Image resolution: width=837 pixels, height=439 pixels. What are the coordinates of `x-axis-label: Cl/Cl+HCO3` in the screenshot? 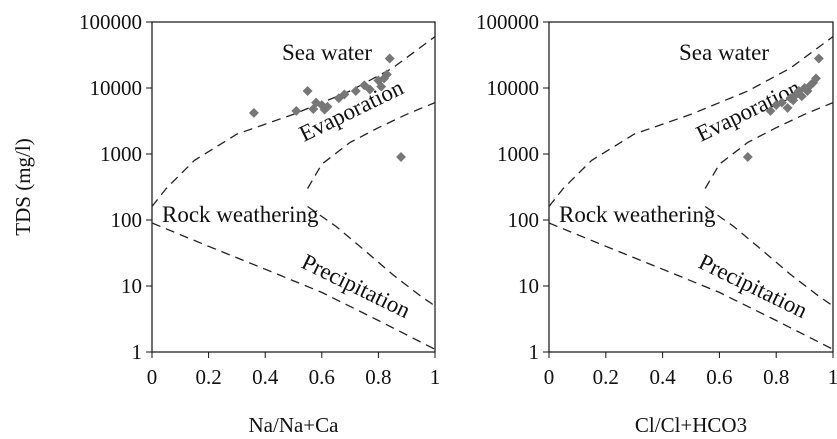 It's located at (691, 425).